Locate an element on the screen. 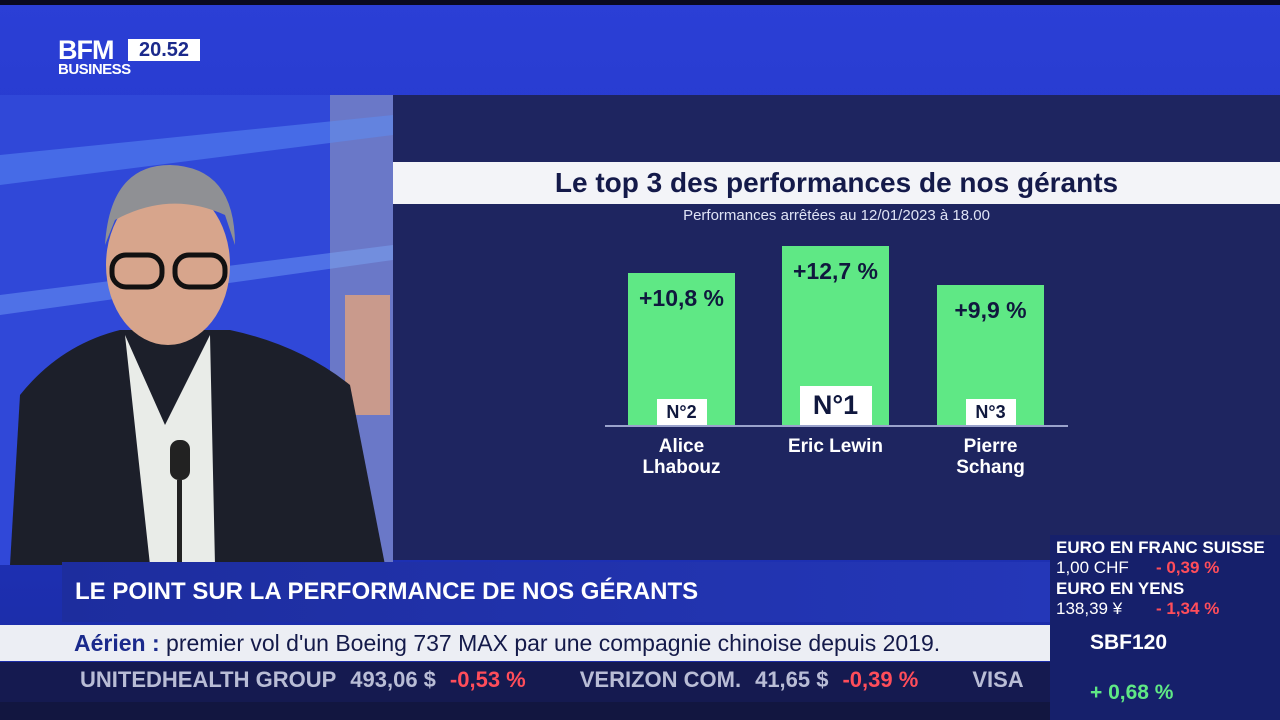  clock: 20.52 is located at coordinates (164, 50).